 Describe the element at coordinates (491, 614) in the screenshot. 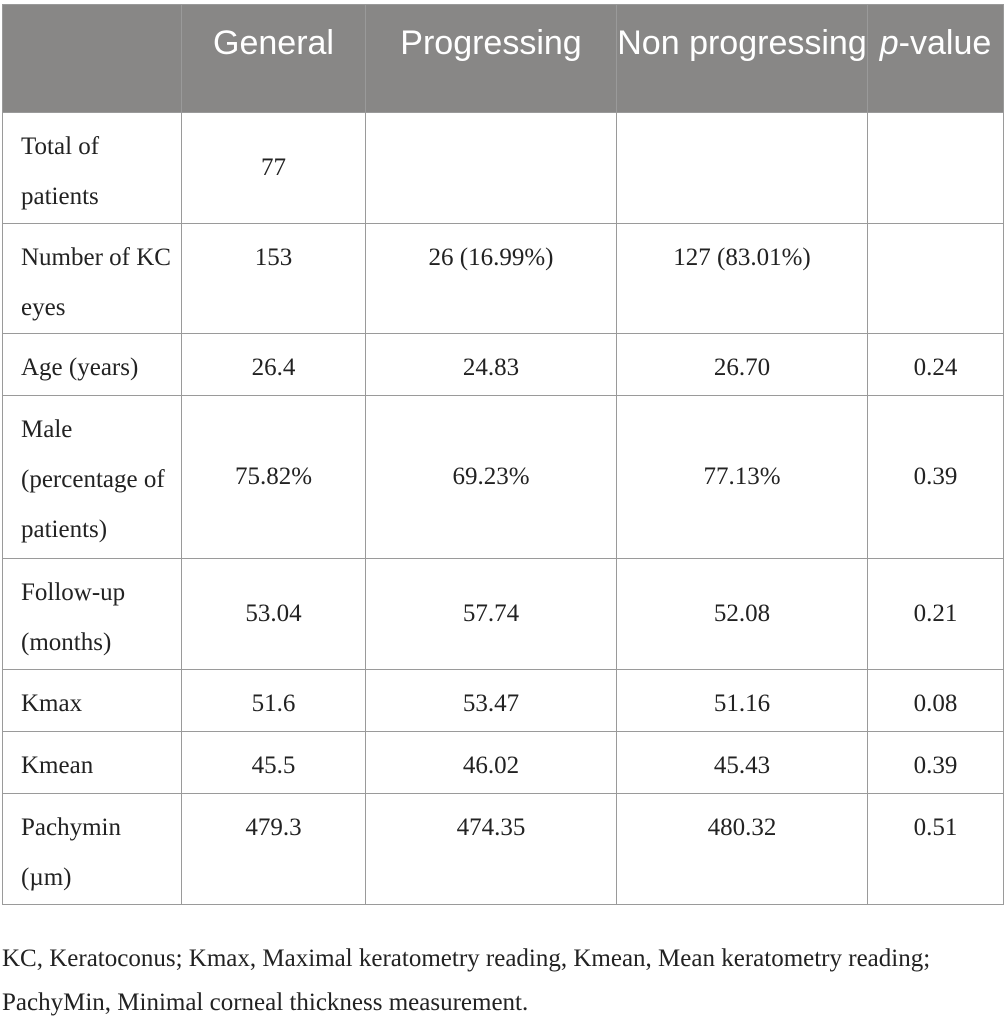

I see `cell-progressing: 57.74` at that location.